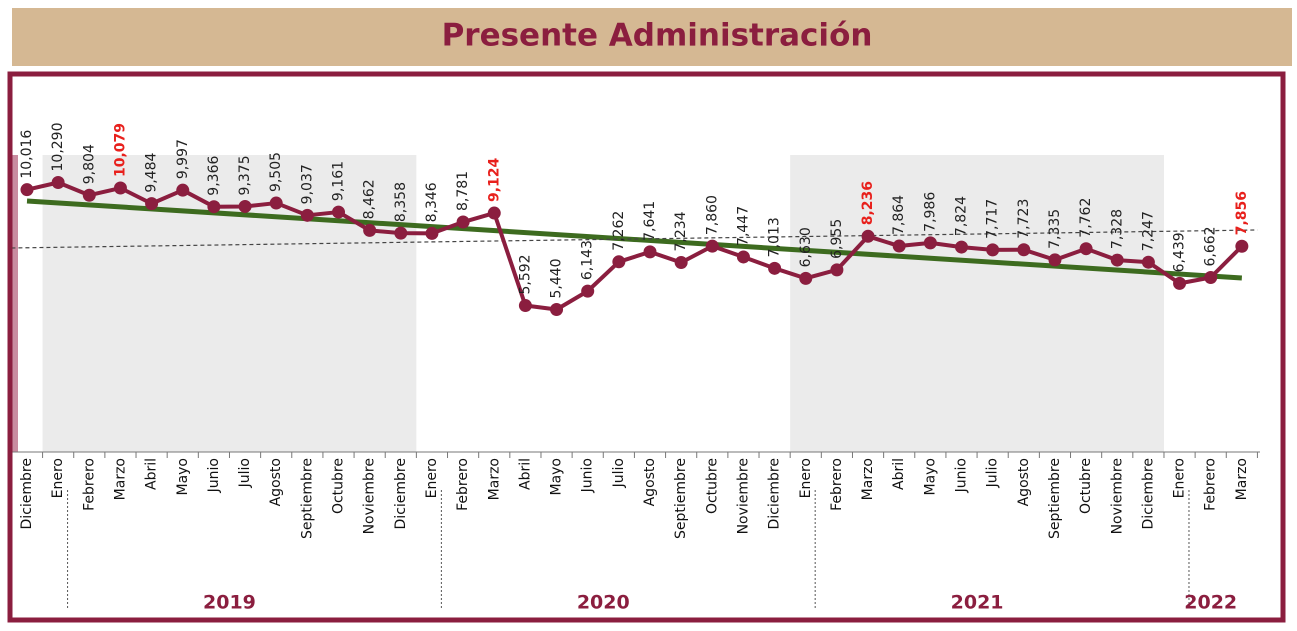  I want to click on data-label: 8,358, so click(401, 202).